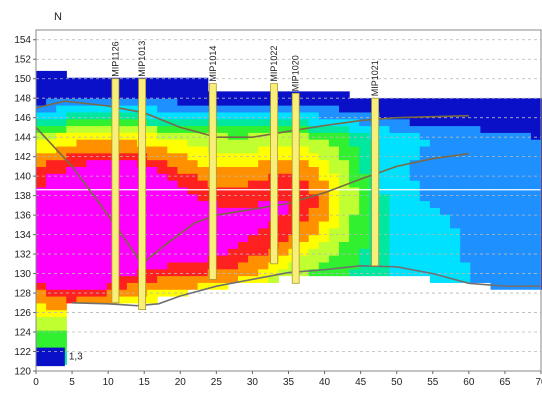  I want to click on borehole-bar, so click(212, 181).